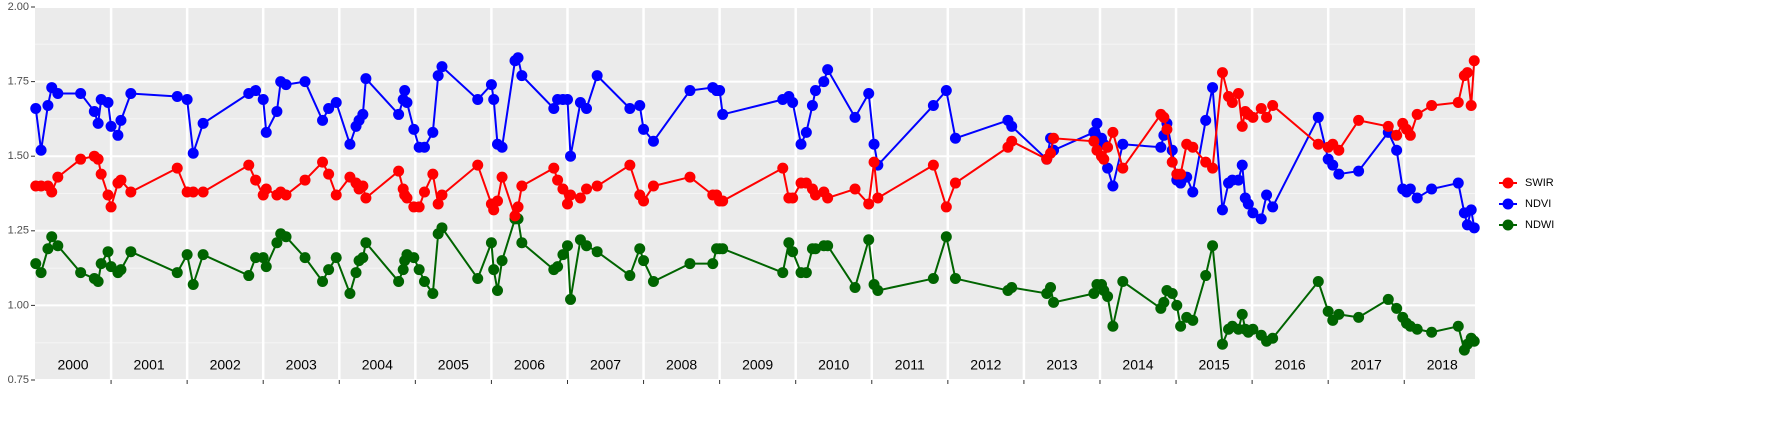  I want to click on legend-label: NDVI, so click(1538, 204).